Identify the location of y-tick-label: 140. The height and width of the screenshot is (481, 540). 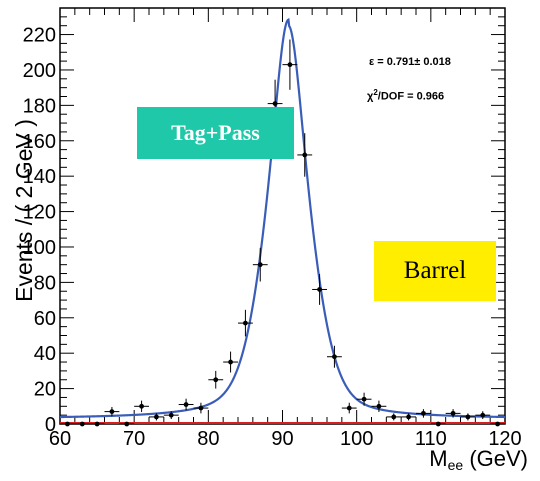
(39, 177).